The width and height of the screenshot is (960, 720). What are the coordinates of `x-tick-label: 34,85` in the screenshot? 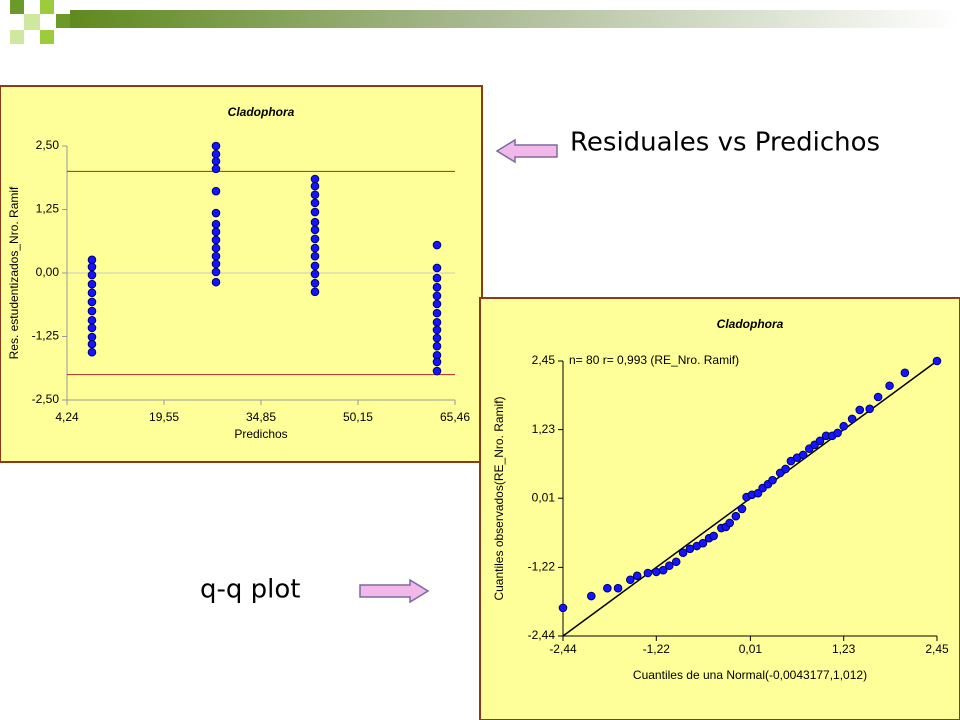 It's located at (261, 417).